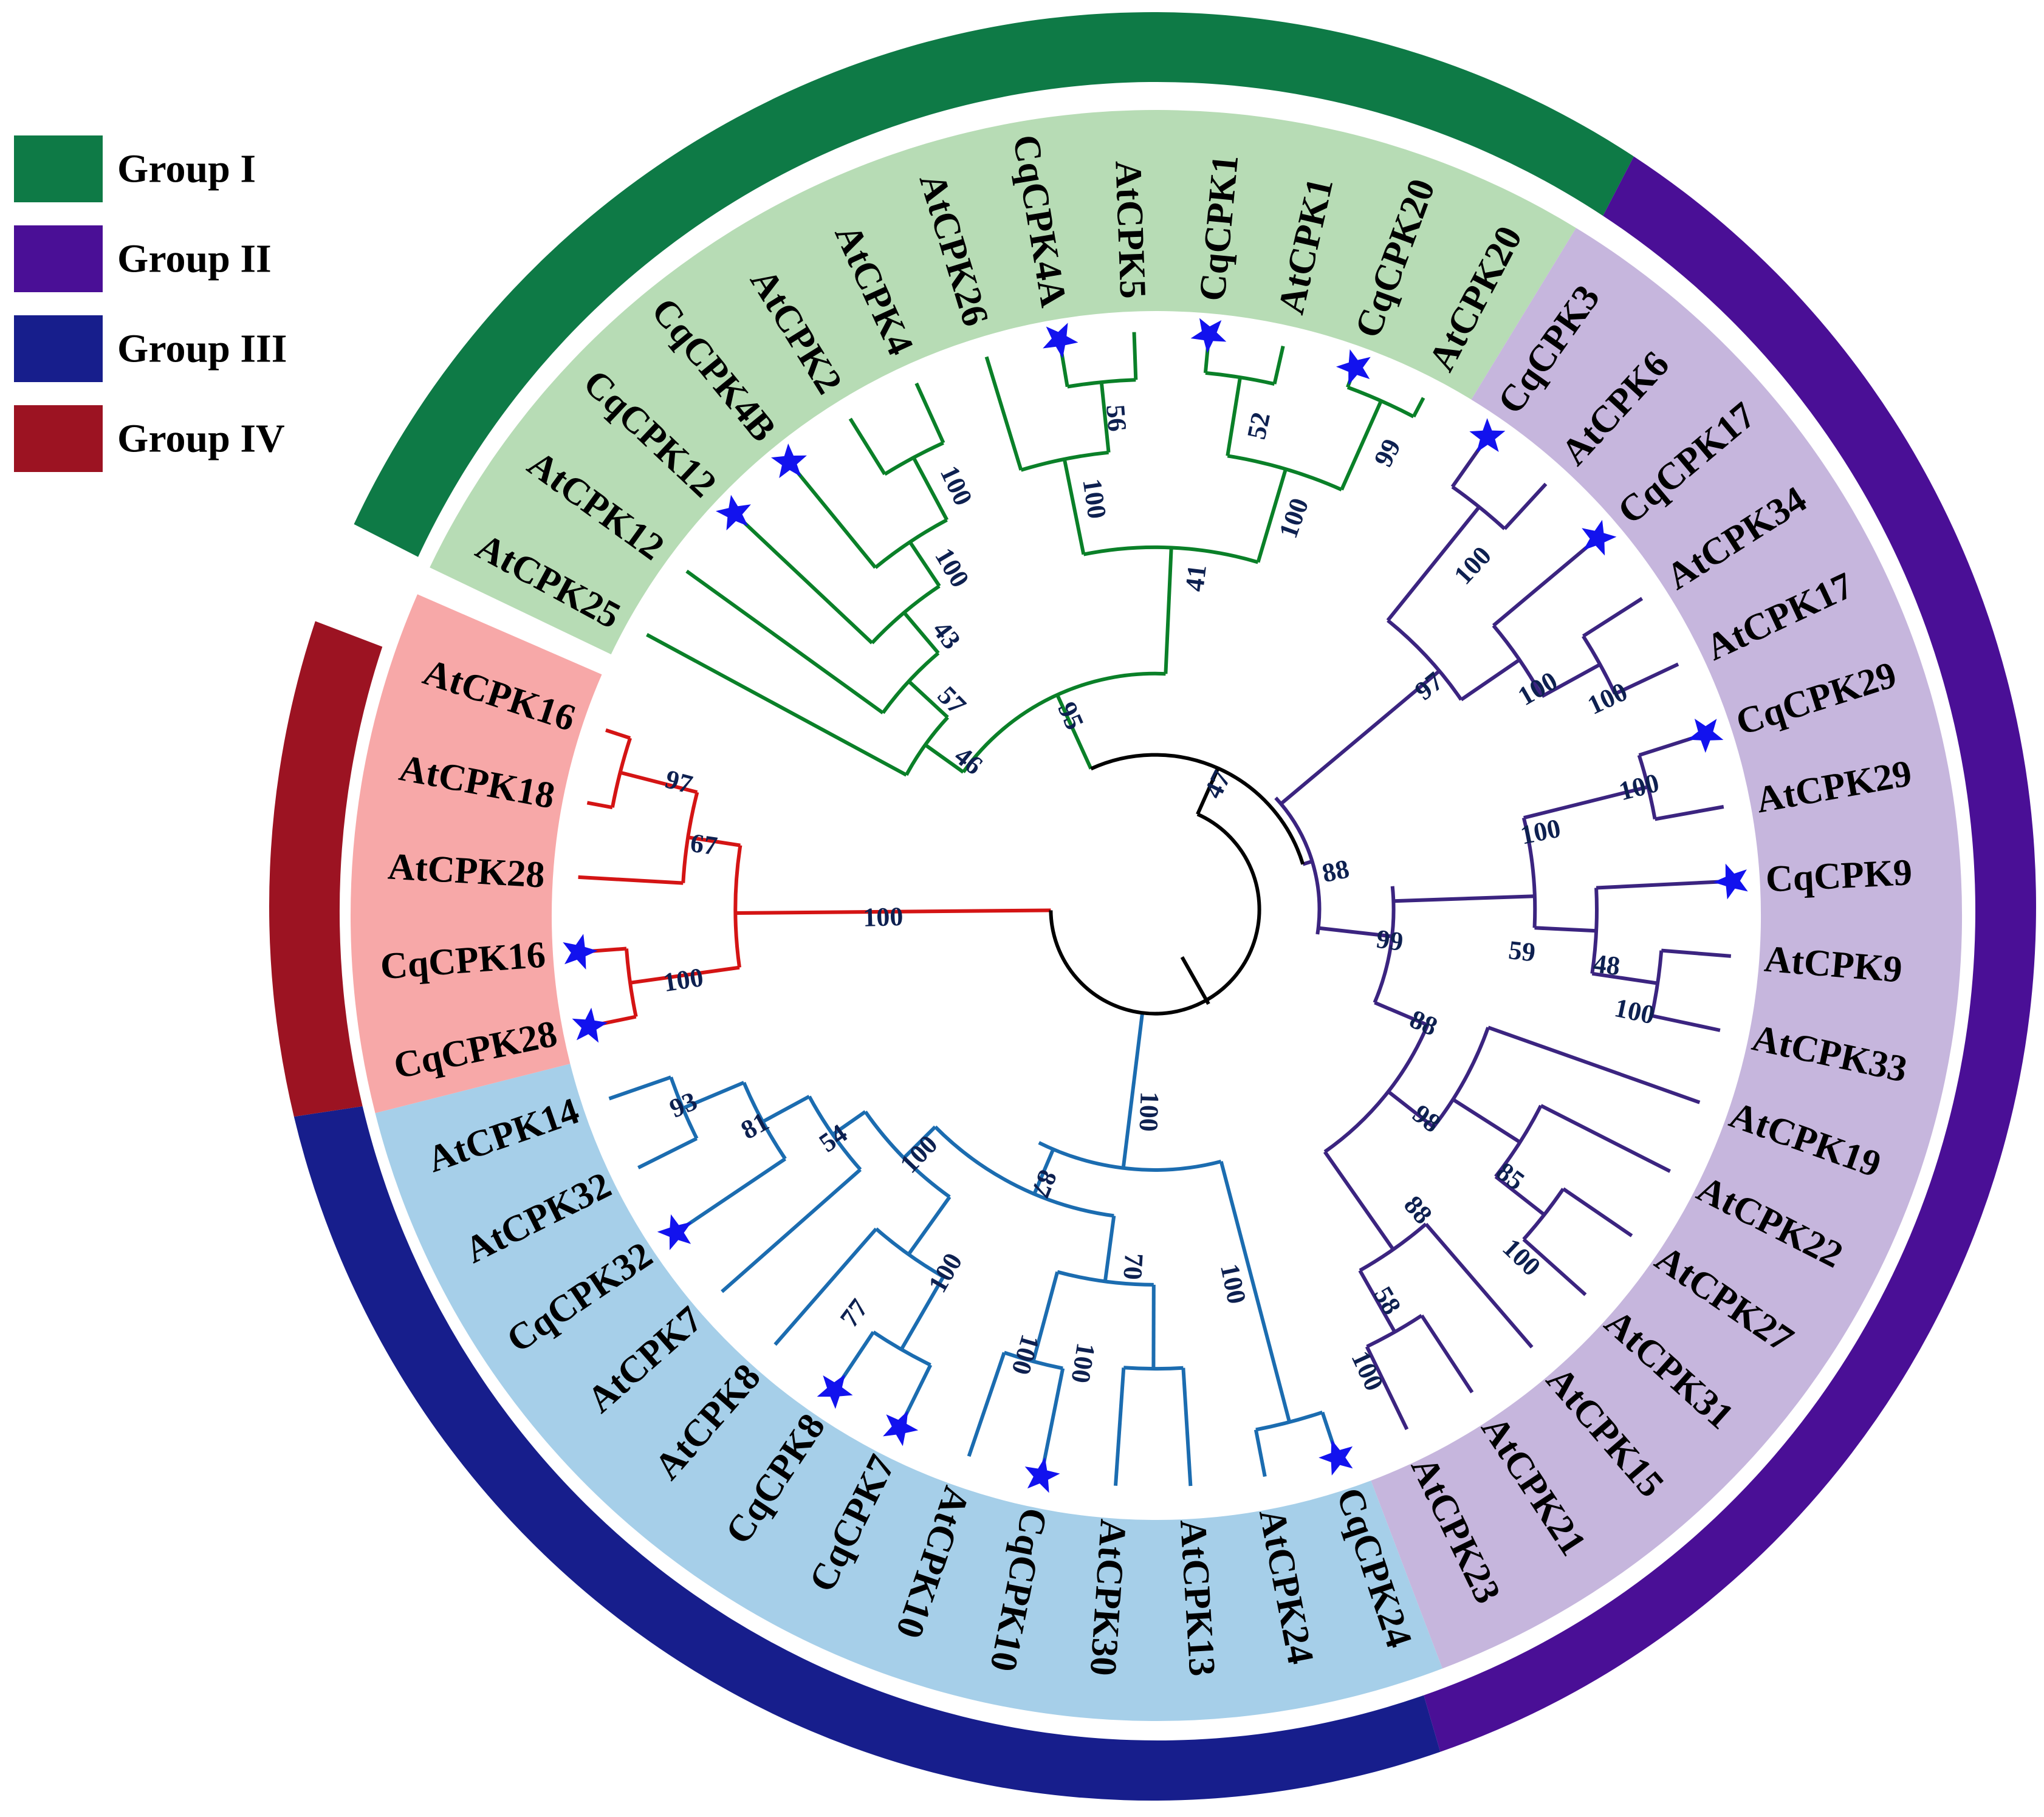  I want to click on svg-text: Group III, so click(202, 349).